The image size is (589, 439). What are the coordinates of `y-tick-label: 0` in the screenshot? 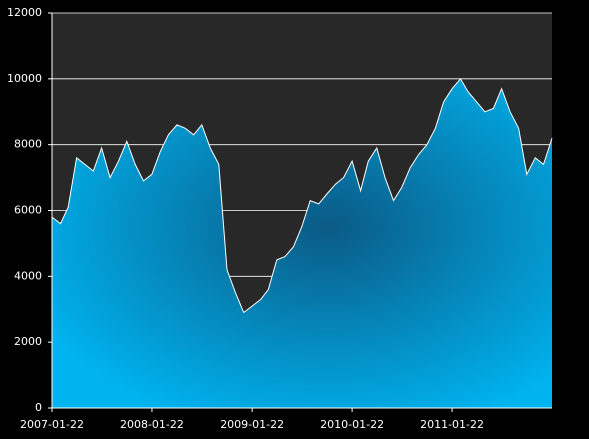 It's located at (38, 407).